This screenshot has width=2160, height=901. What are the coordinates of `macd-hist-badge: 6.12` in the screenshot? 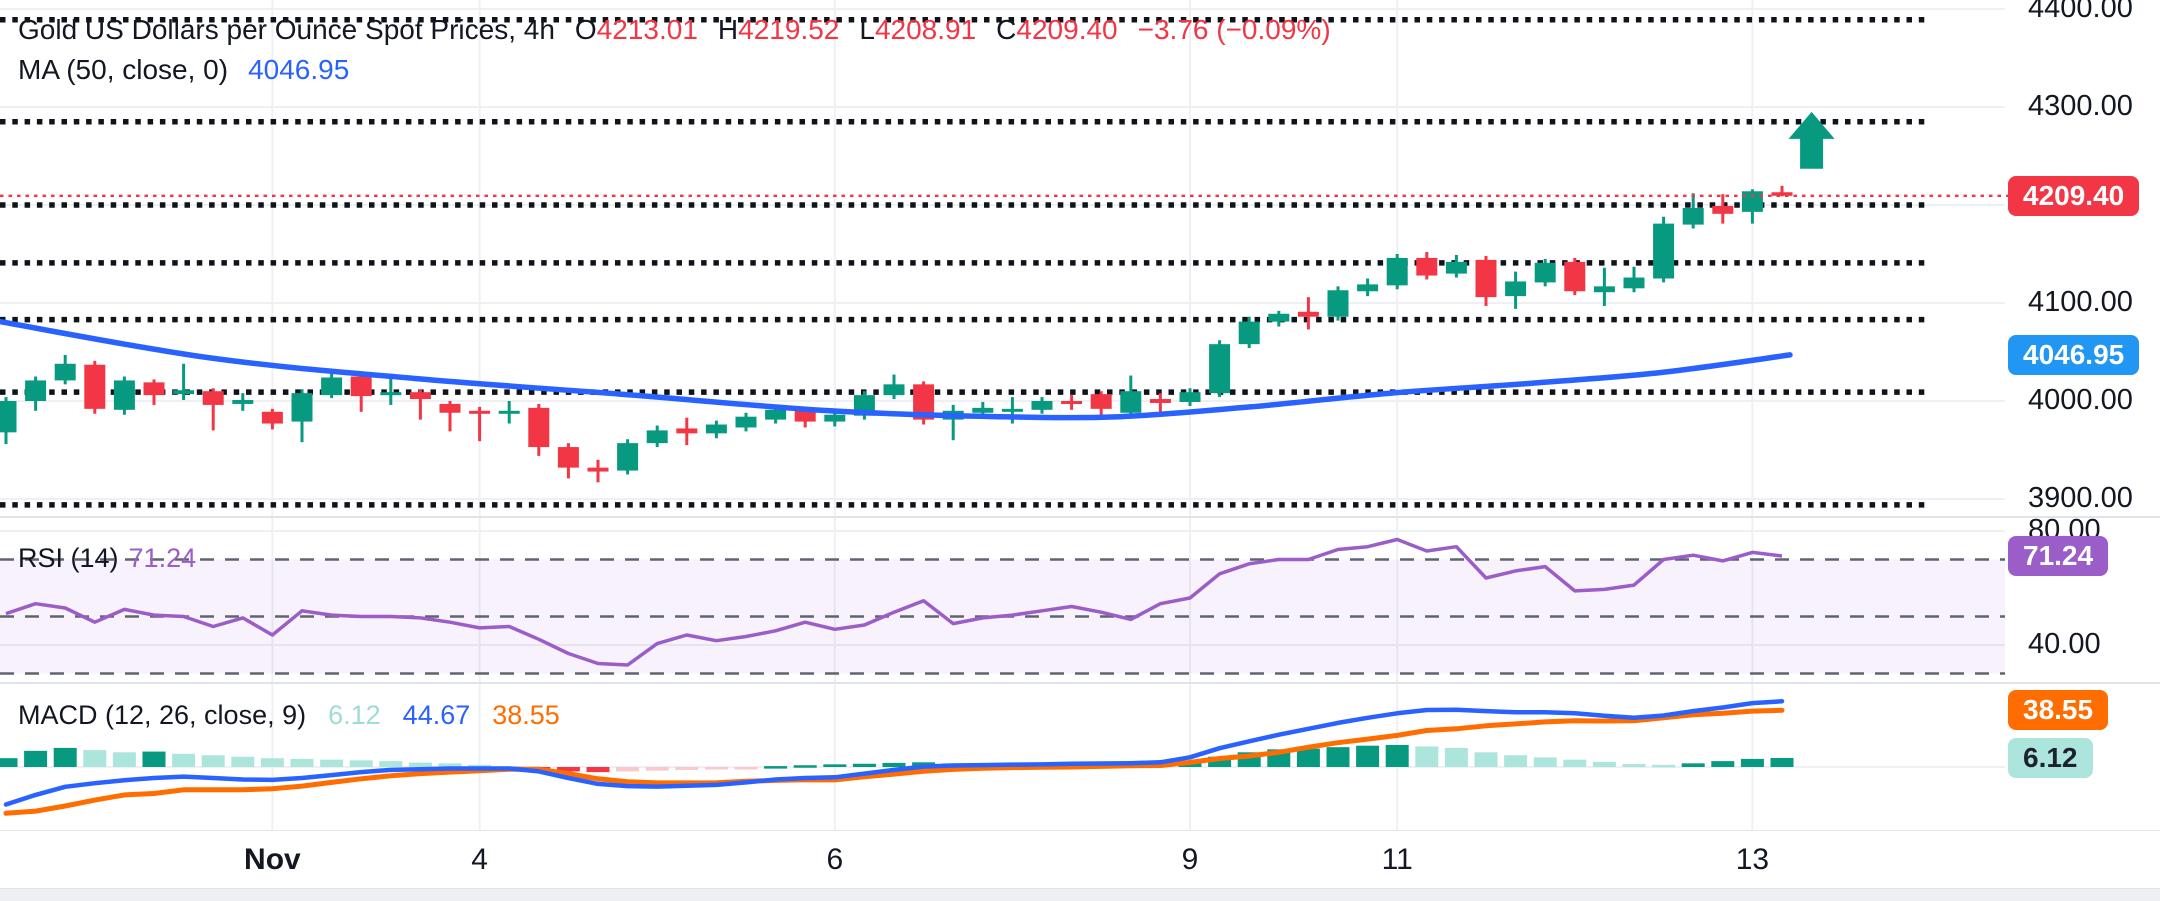 It's located at (2050, 758).